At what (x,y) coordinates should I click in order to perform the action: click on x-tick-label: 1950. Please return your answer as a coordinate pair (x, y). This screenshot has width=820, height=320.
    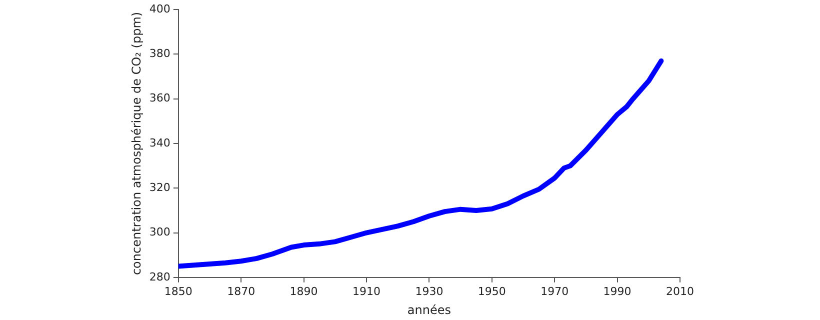
    Looking at the image, I should click on (492, 291).